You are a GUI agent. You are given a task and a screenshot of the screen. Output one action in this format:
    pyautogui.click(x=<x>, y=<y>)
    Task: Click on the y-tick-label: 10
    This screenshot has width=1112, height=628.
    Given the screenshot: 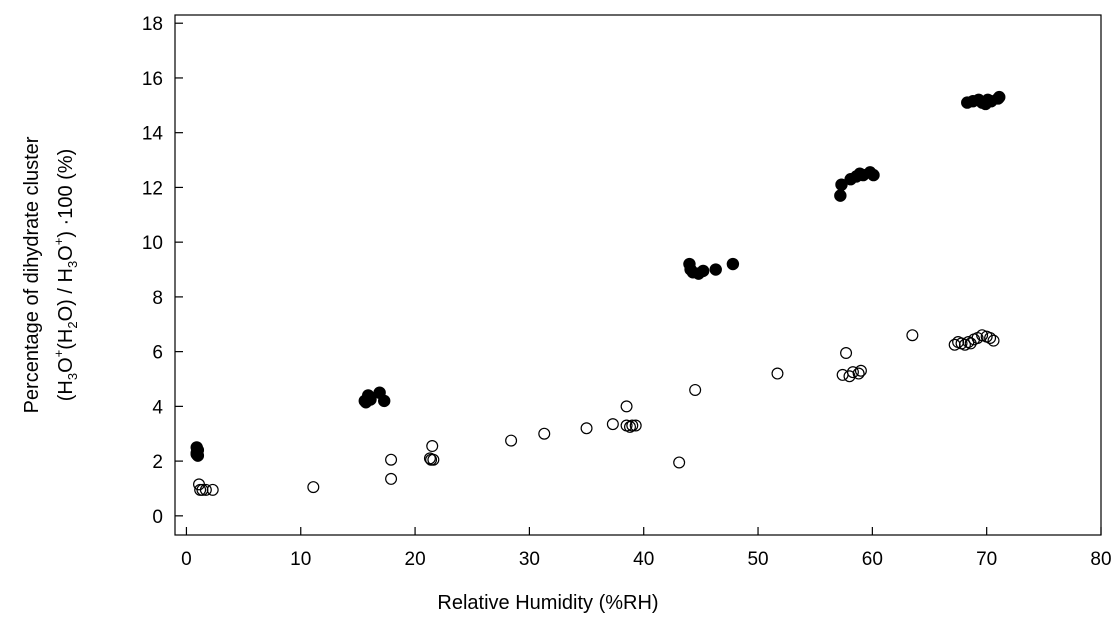 What is the action you would take?
    pyautogui.click(x=152, y=243)
    